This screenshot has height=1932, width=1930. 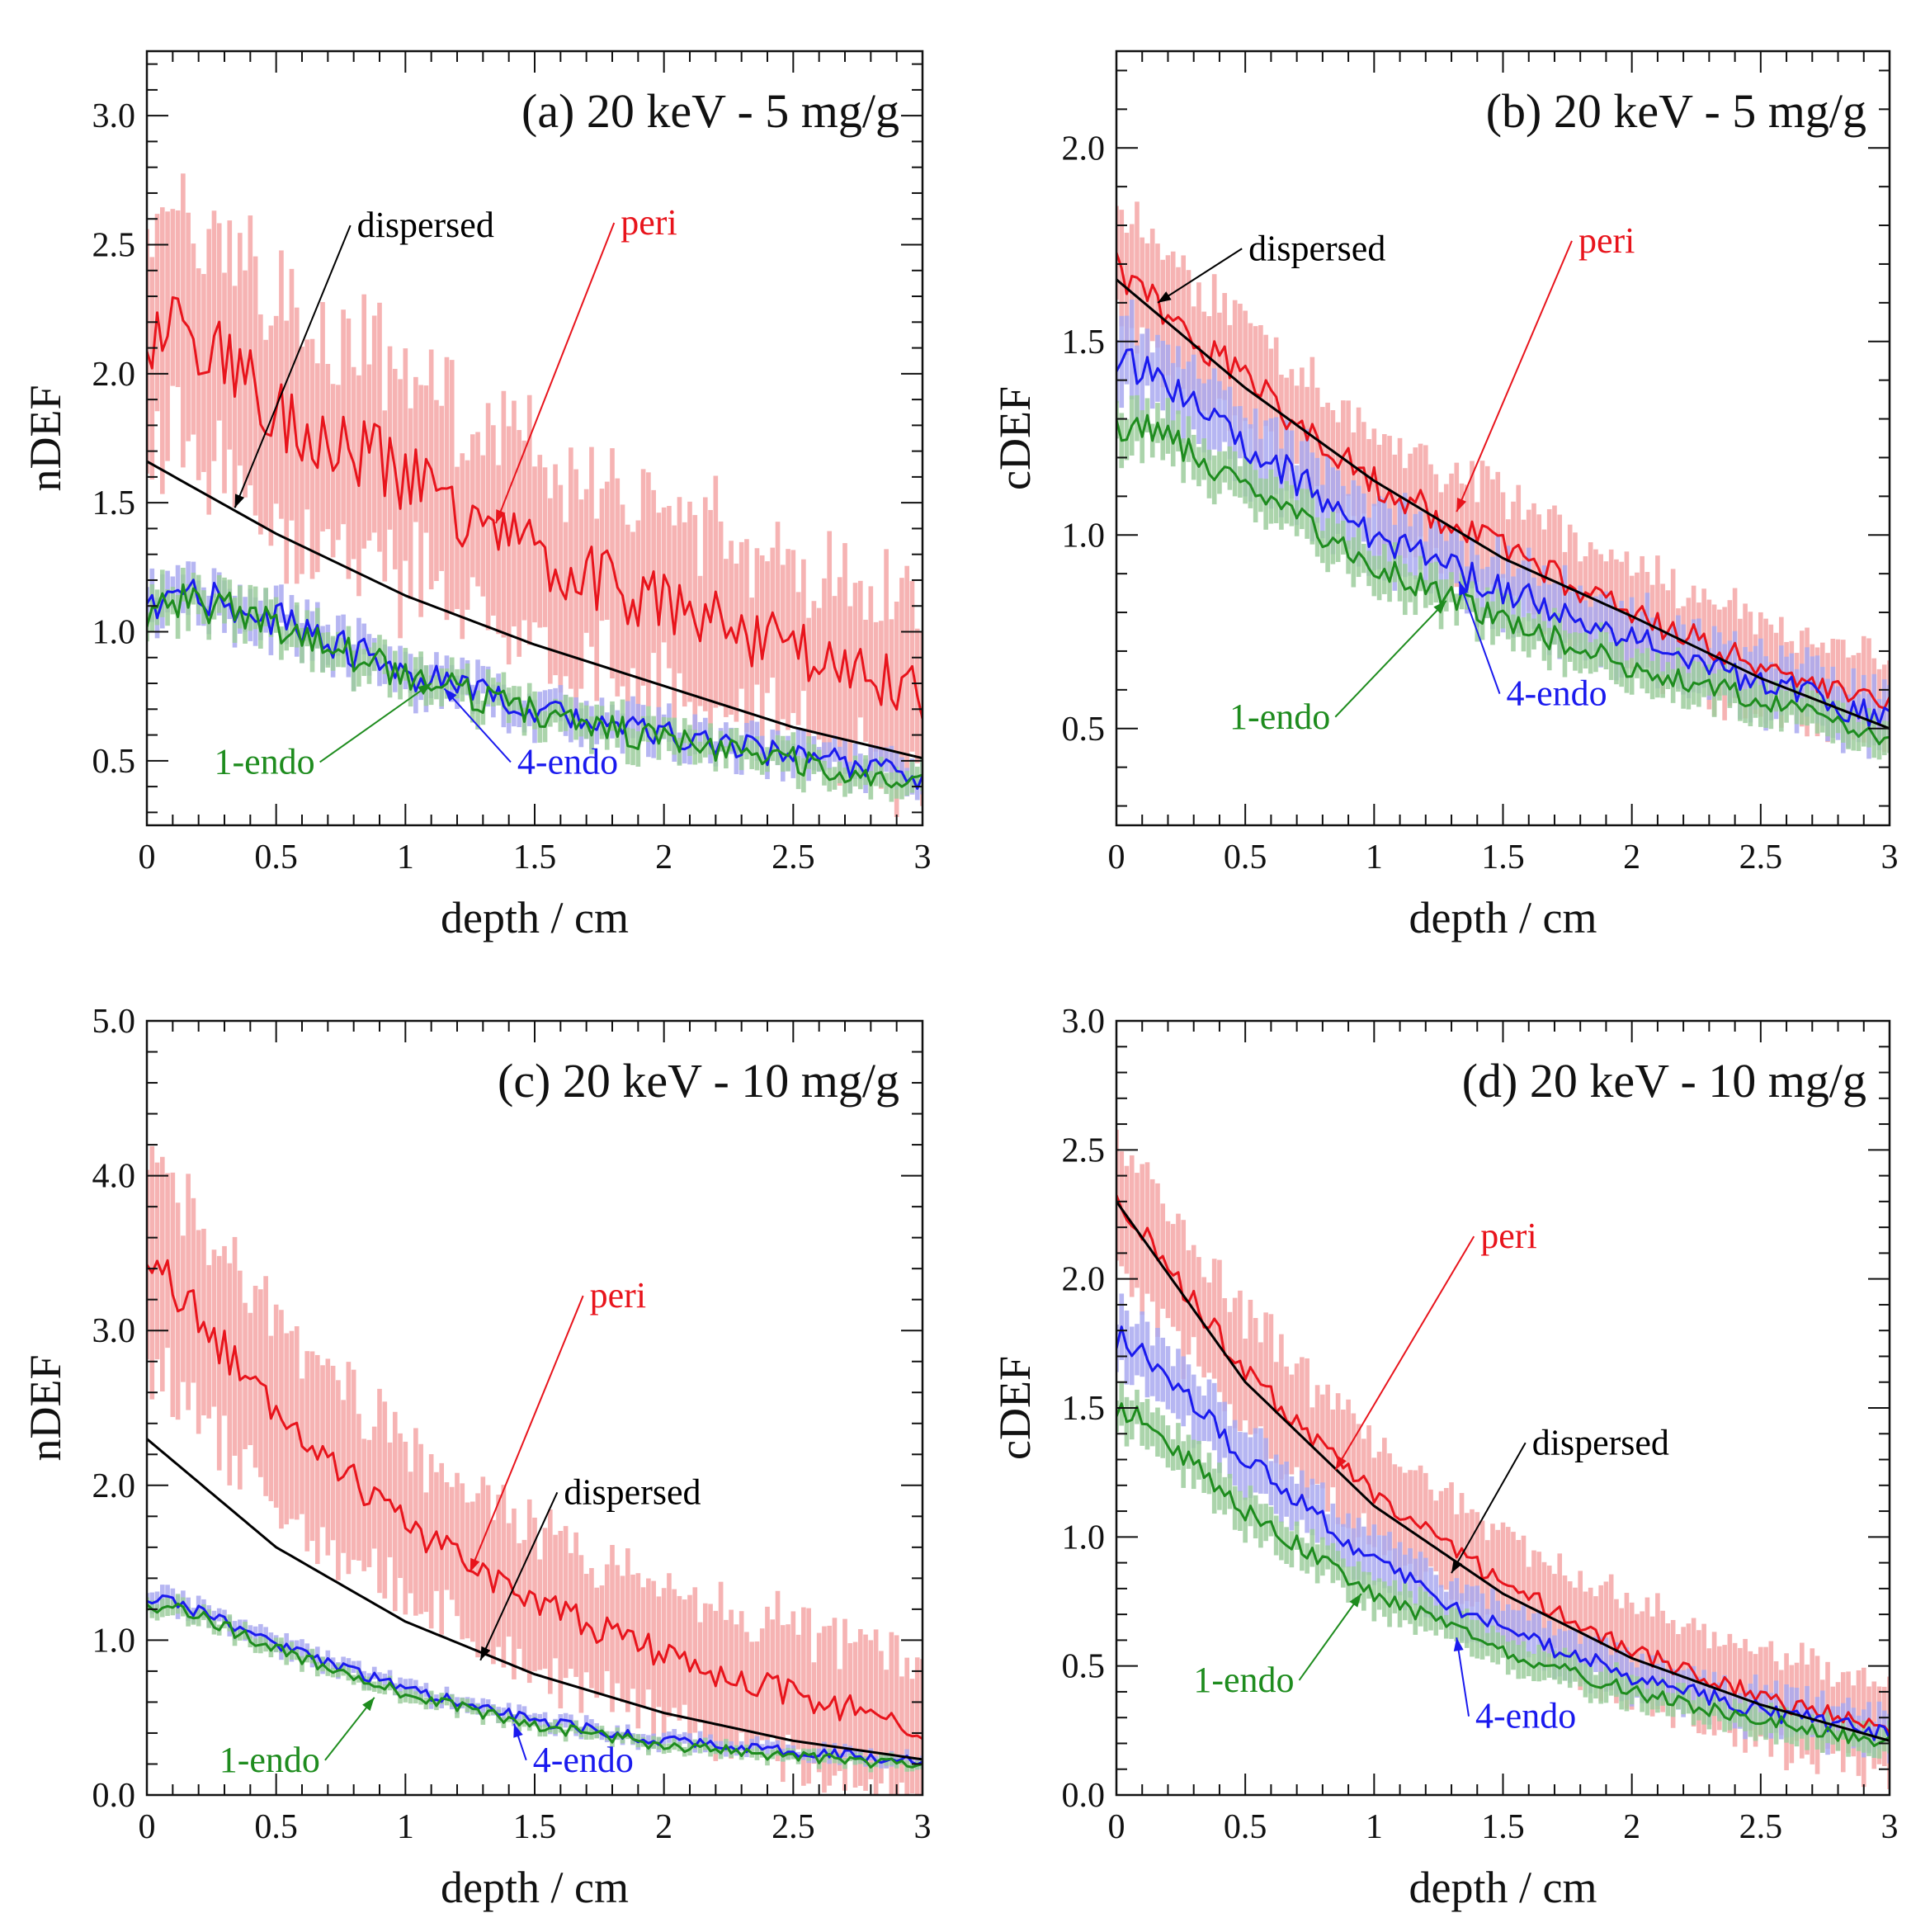 What do you see at coordinates (1664, 1081) in the screenshot?
I see `panel-title: (d) 20 keV - 10 mg/g` at bounding box center [1664, 1081].